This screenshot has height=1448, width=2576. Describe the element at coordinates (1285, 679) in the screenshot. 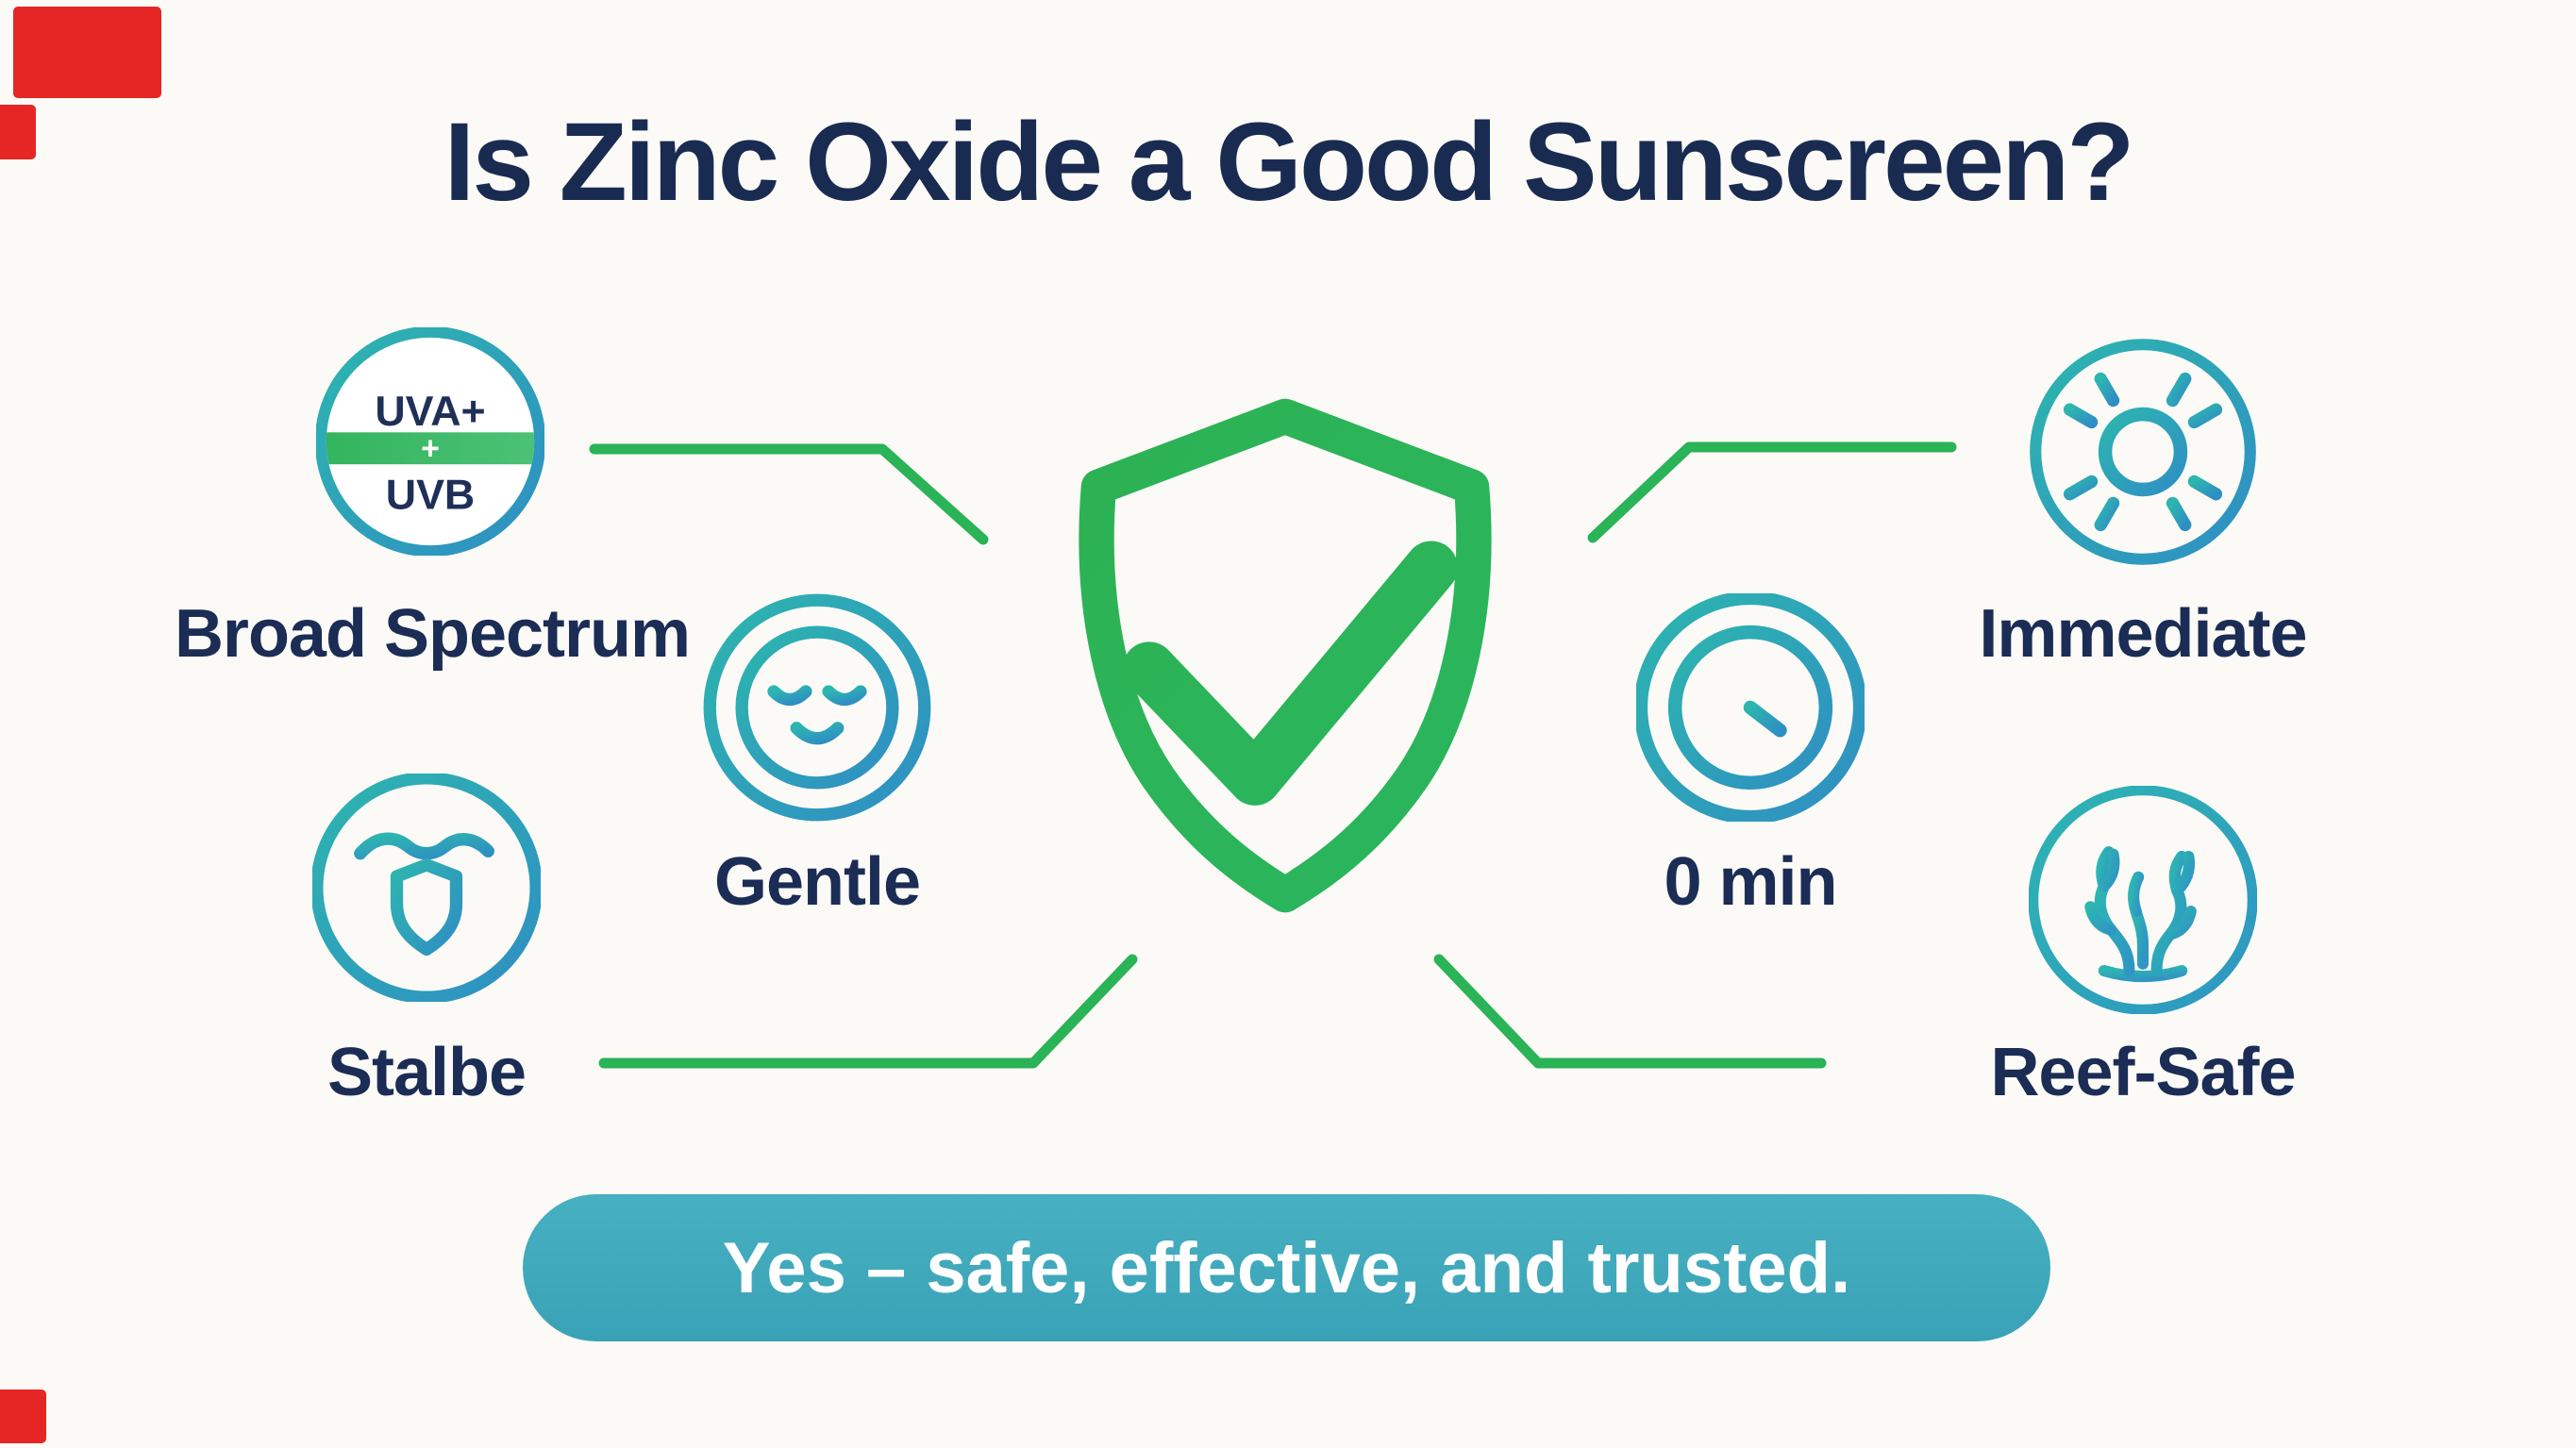

I see `shield-check-icon` at that location.